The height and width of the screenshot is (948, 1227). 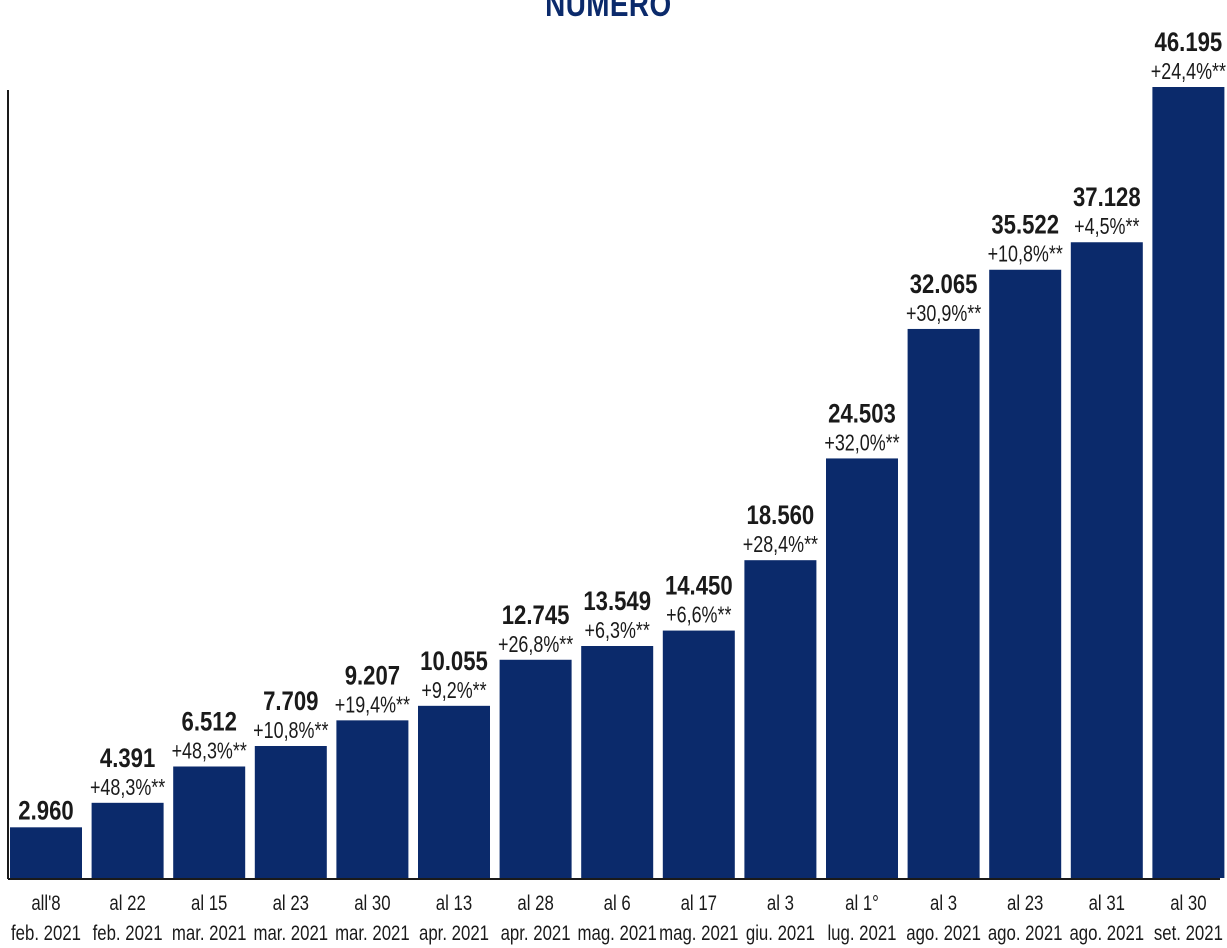 What do you see at coordinates (454, 903) in the screenshot?
I see `x-tick-label: al 13` at bounding box center [454, 903].